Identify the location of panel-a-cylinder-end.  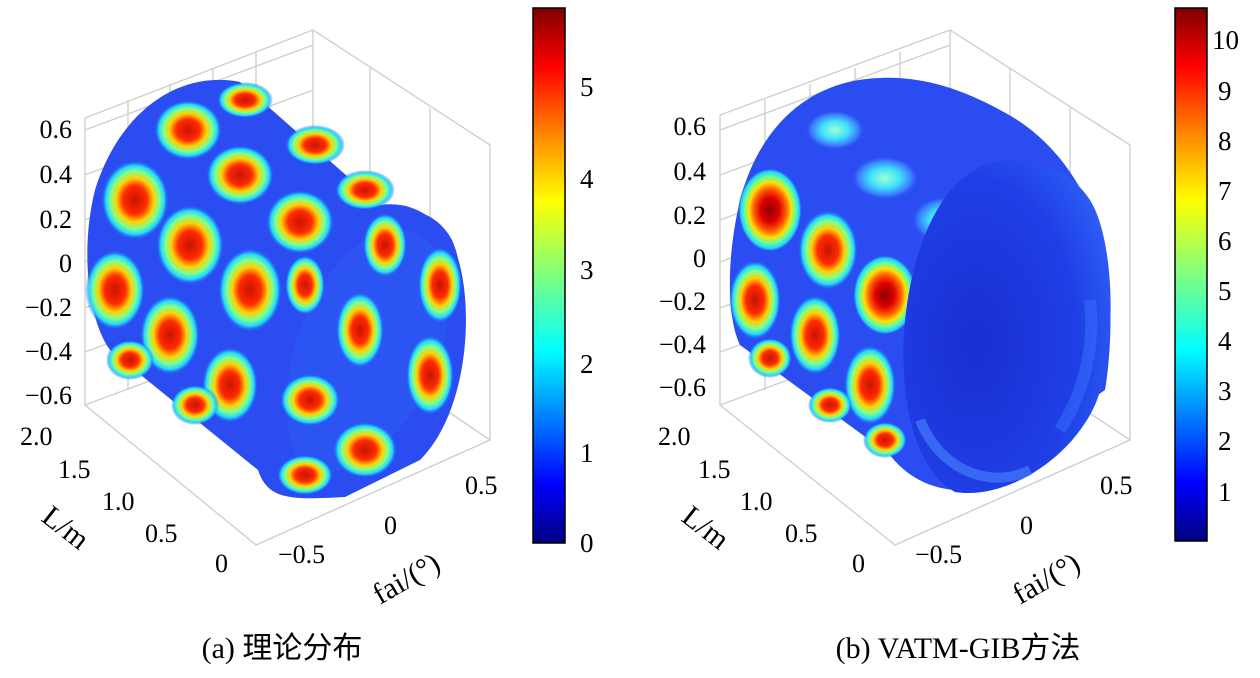
(363, 353).